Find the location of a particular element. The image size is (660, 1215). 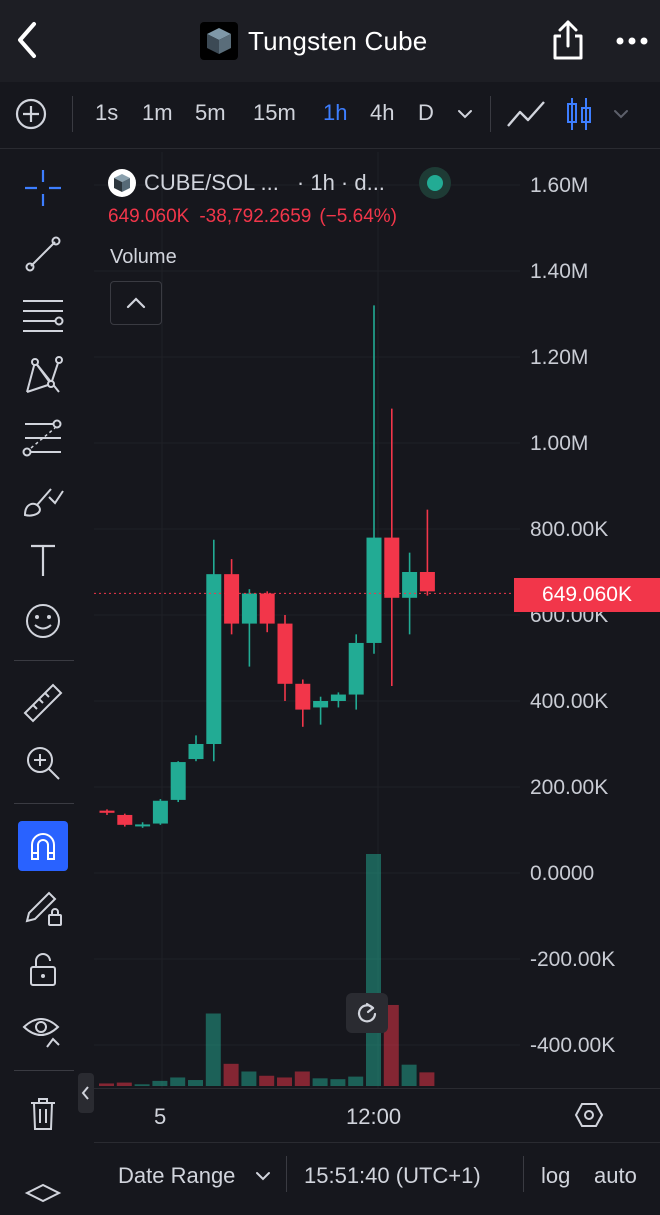

text-icon is located at coordinates (43, 560).